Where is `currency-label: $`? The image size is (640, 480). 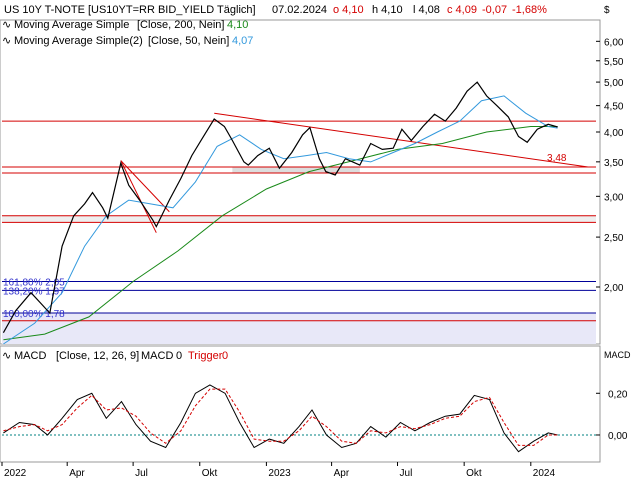 currency-label: $ is located at coordinates (607, 10).